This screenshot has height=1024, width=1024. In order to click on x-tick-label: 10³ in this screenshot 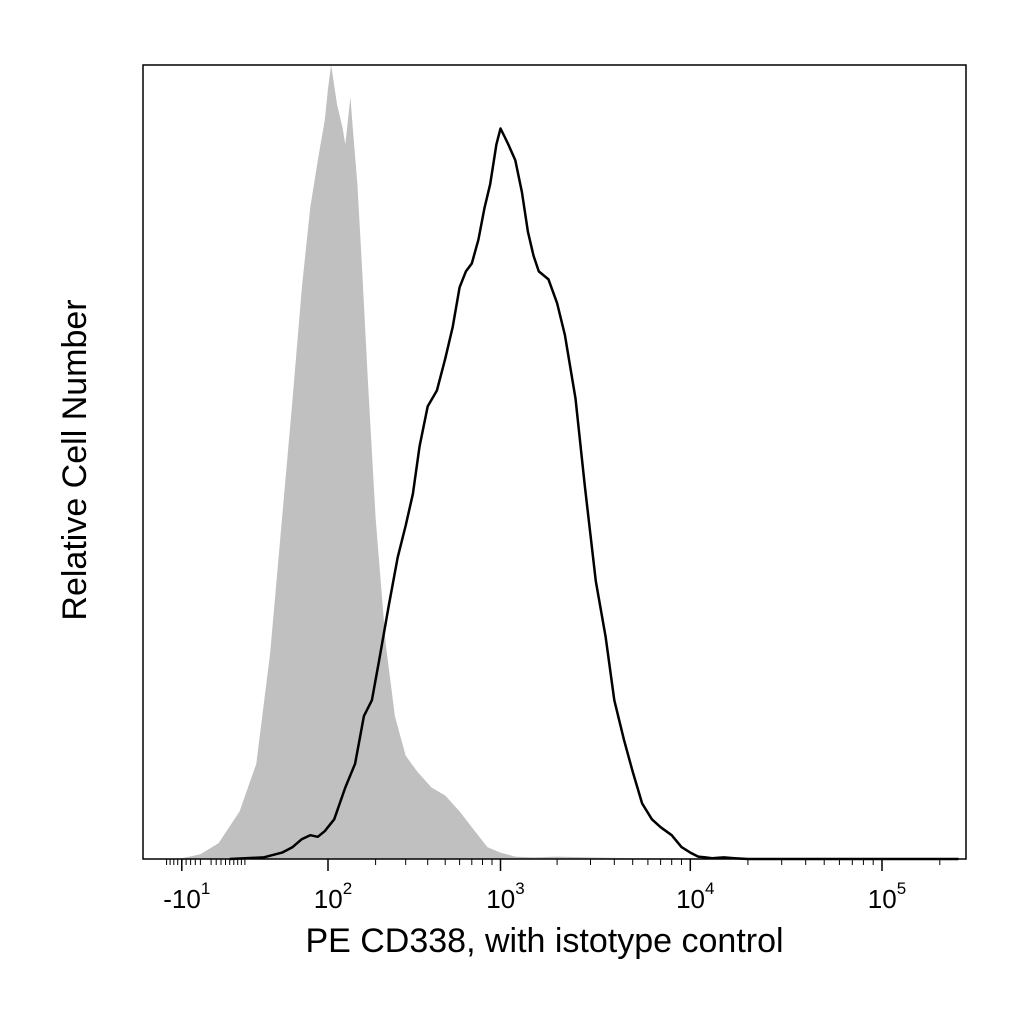, I will do `click(505, 896)`.